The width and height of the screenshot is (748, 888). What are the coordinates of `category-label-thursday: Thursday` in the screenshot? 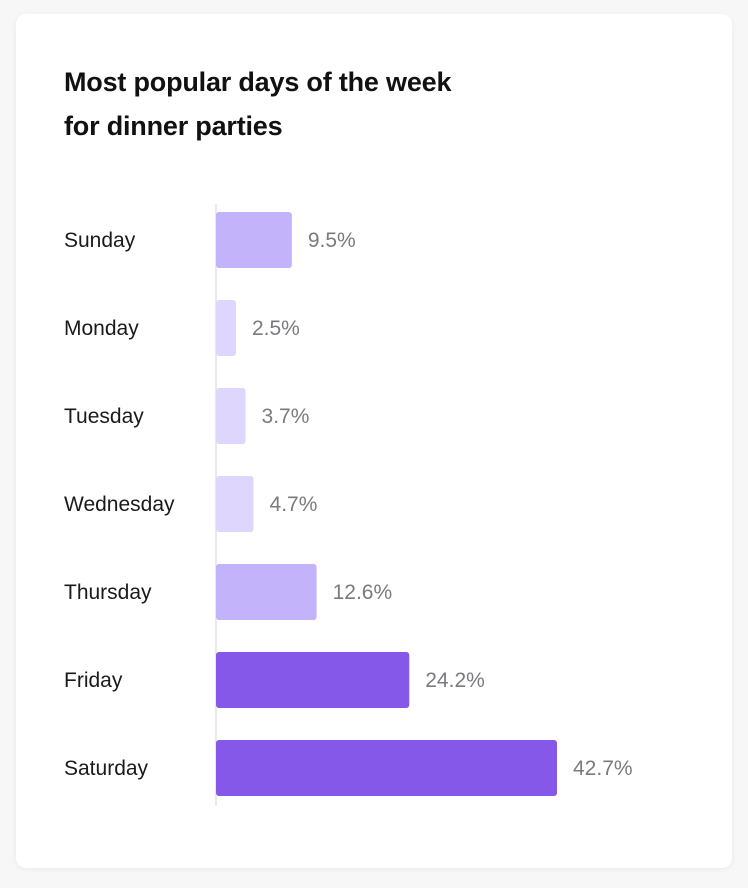 It's located at (108, 592).